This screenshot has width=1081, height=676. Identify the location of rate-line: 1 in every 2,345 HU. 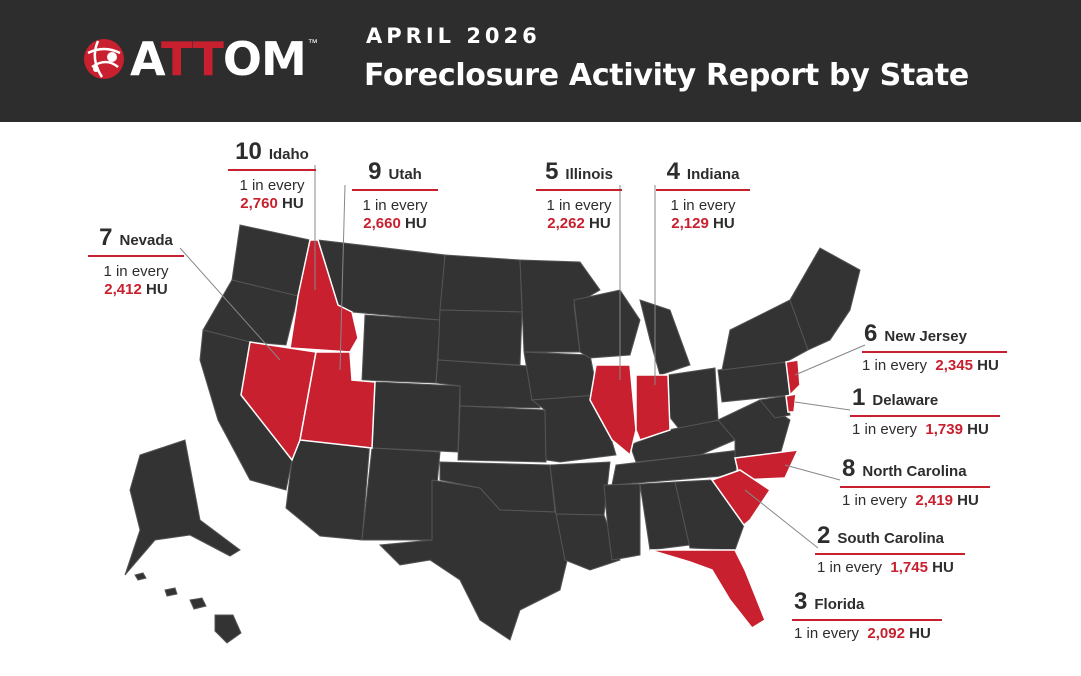
(930, 365).